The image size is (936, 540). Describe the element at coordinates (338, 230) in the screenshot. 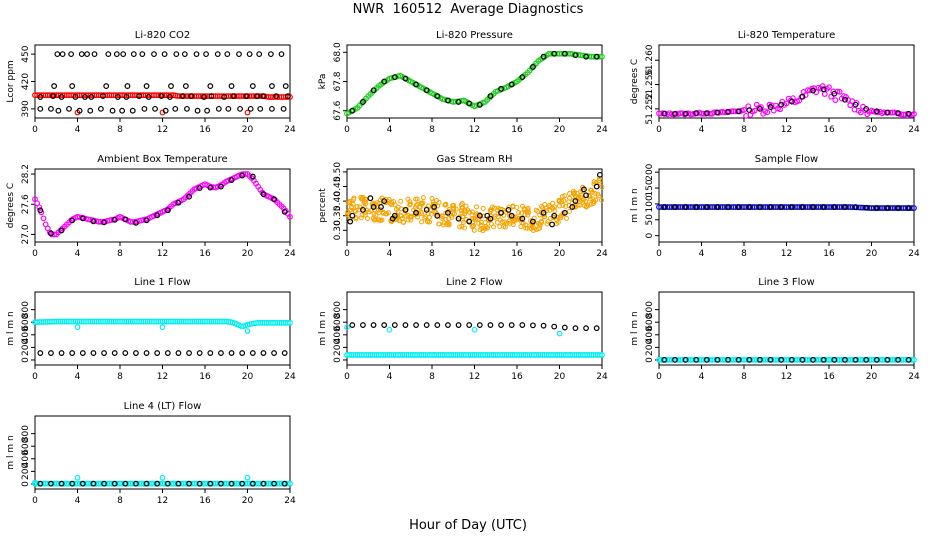

I see `y-tick-label: 0.30` at that location.